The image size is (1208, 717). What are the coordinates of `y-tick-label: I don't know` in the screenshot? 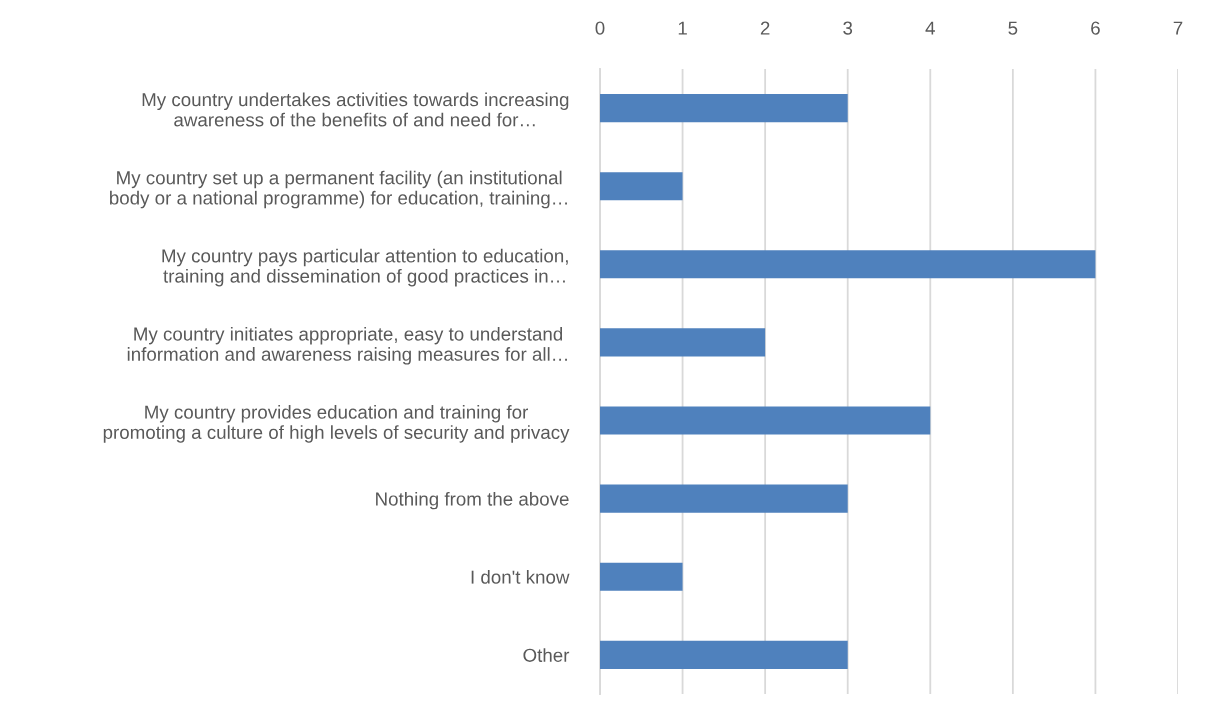 It's located at (520, 577).